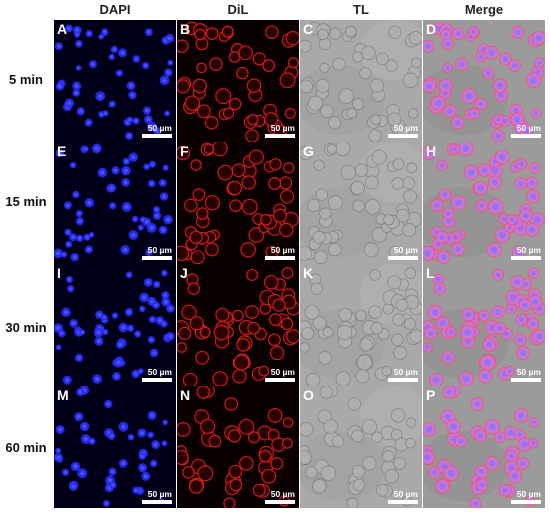 This screenshot has width=550, height=515. What do you see at coordinates (185, 29) in the screenshot?
I see `panel-letter: B` at bounding box center [185, 29].